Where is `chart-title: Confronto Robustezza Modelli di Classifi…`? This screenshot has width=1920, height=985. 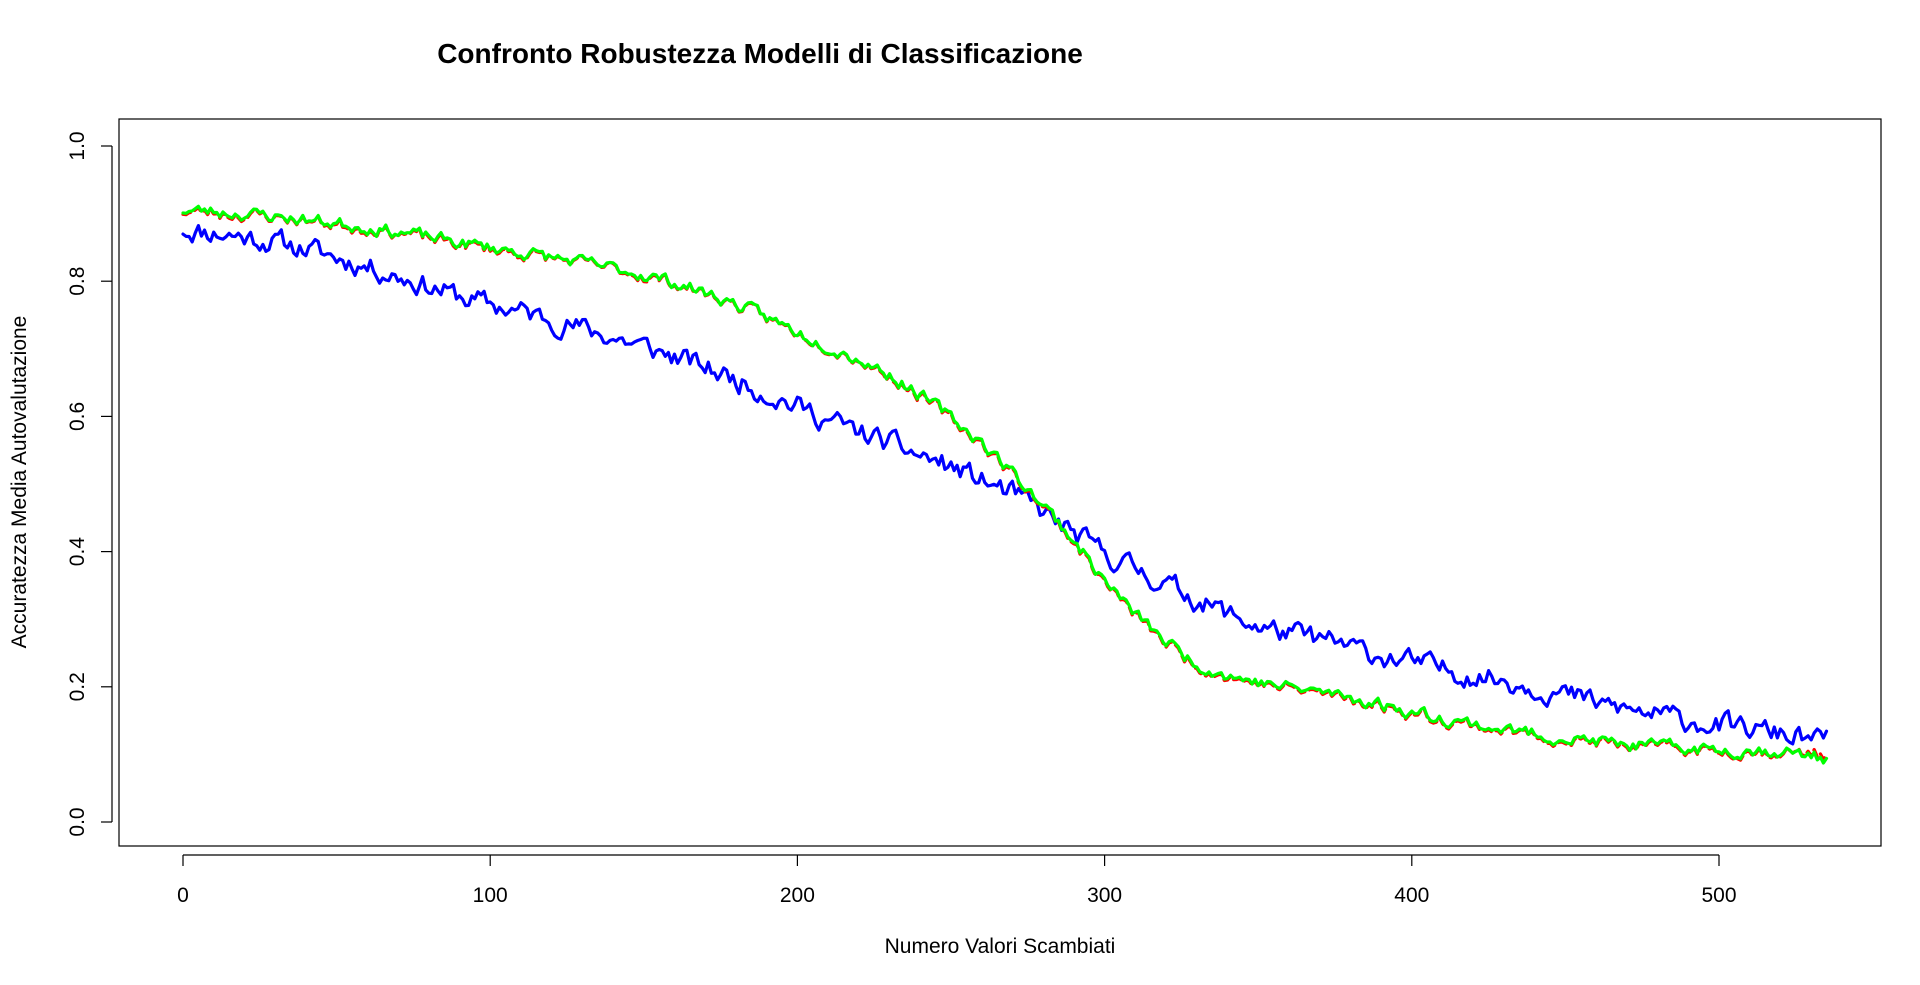 chart-title: Confronto Robustezza Modelli di Classifi… is located at coordinates (760, 53).